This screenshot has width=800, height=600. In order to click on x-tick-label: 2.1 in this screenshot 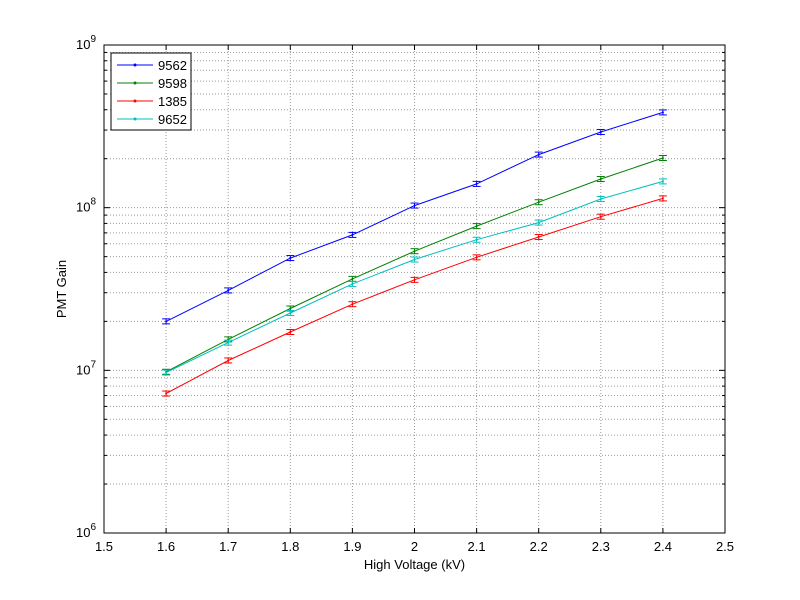, I will do `click(477, 546)`.